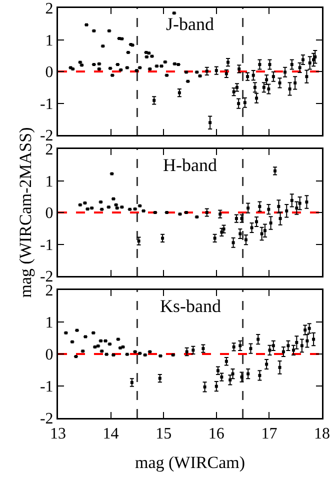  Describe the element at coordinates (322, 434) in the screenshot. I see `x-tick-label: 18` at that location.